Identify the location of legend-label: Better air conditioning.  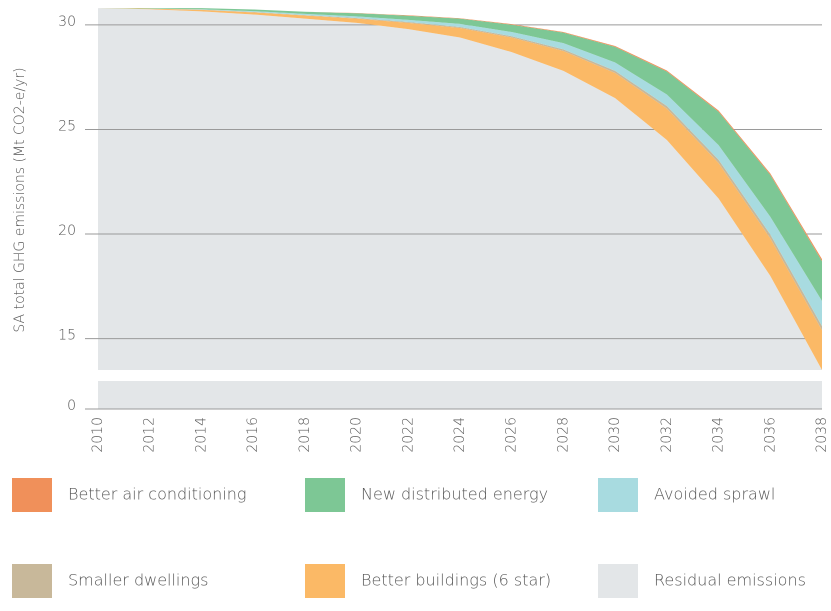
(157, 494).